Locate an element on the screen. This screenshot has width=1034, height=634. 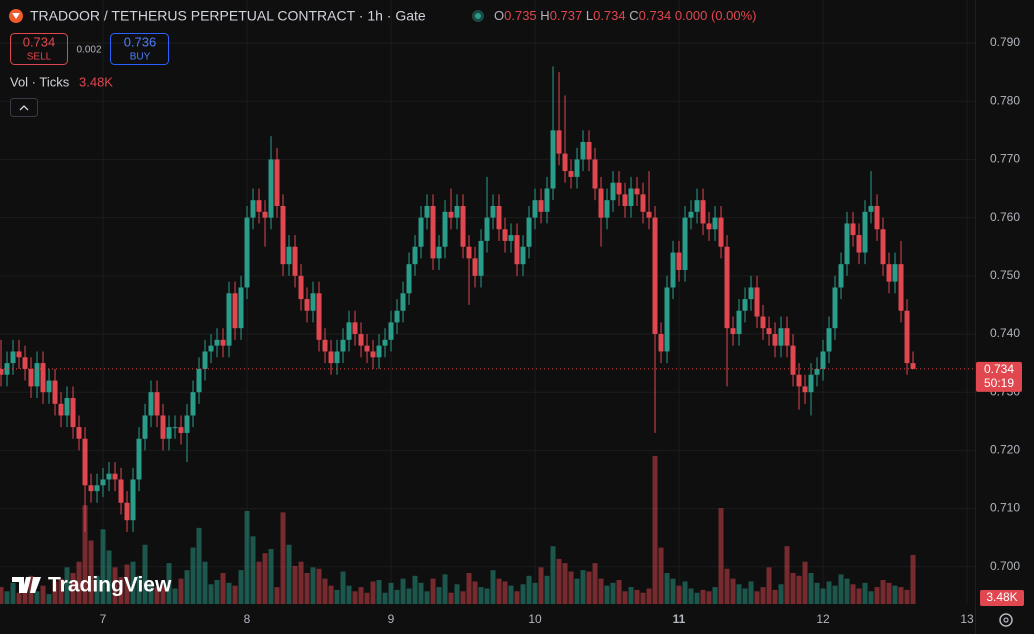
buy-price: 0.736 is located at coordinates (140, 41).